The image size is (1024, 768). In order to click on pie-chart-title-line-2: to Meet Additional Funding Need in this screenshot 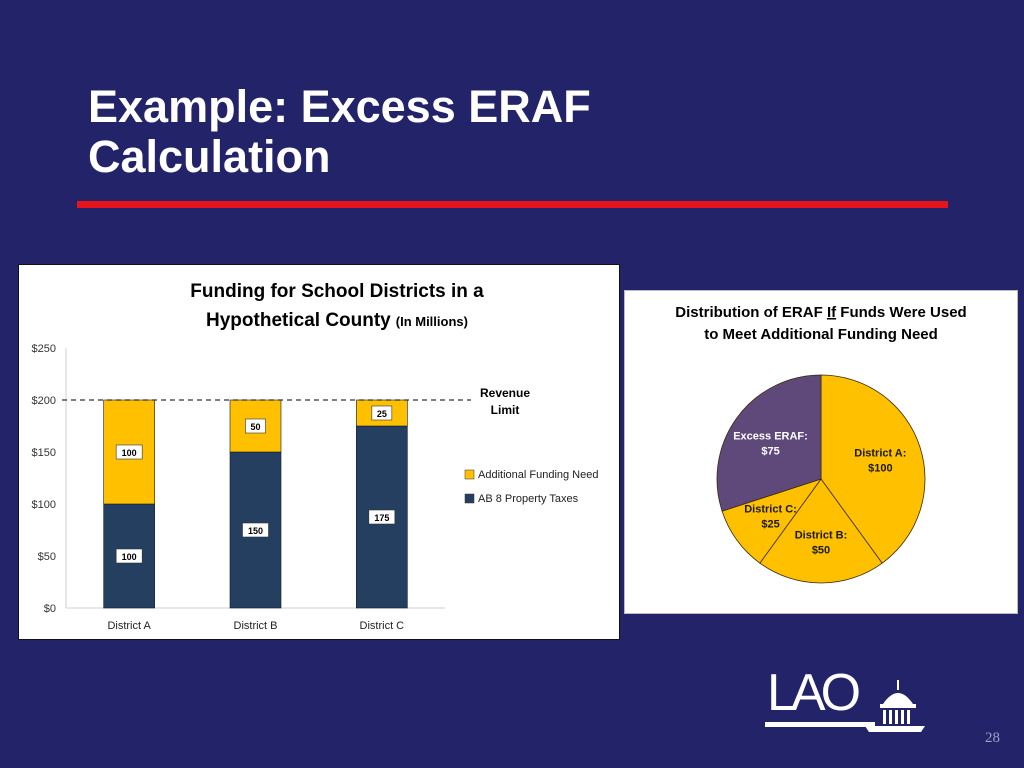, I will do `click(821, 334)`.